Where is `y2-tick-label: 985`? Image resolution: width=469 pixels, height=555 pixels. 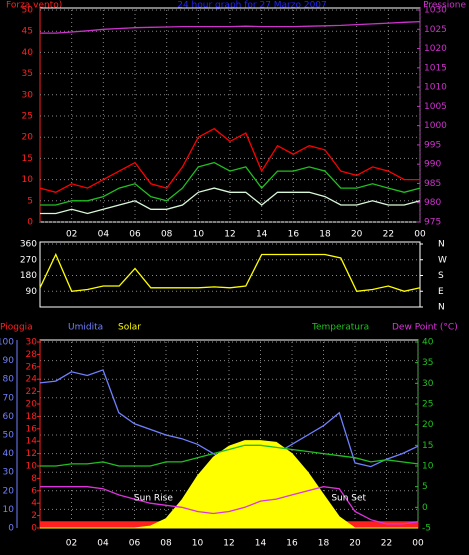
y2-tick-label: 985 is located at coordinates (432, 184).